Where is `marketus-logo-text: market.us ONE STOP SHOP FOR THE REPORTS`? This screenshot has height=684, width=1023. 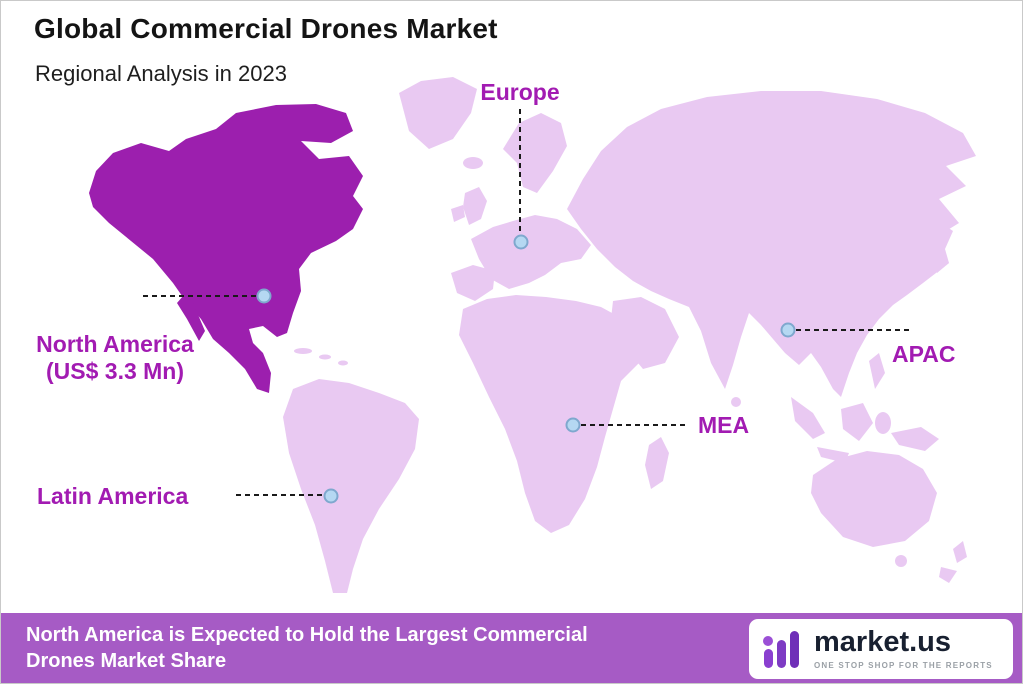
marketus-logo-text: market.us ONE STOP SHOP FOR THE REPORTS is located at coordinates (903, 648).